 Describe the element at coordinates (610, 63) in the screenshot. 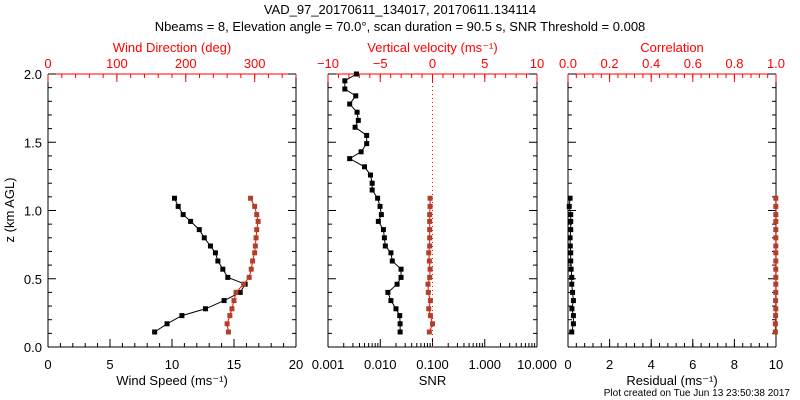

I see `x2-tick-label: 0.2` at that location.